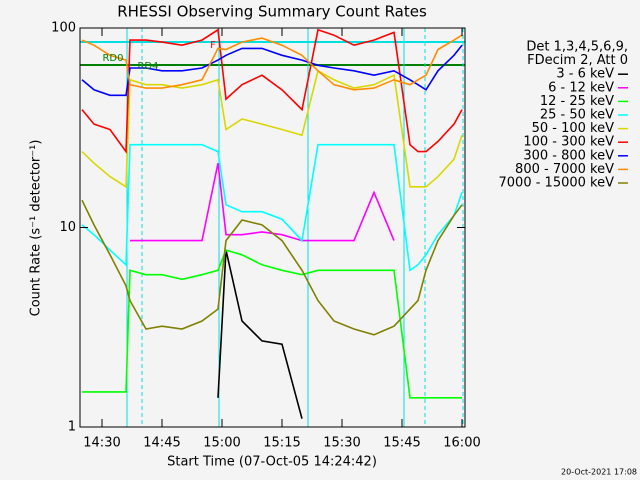 The height and width of the screenshot is (480, 640). I want to click on x-tick-label: 15:00, so click(221, 443).